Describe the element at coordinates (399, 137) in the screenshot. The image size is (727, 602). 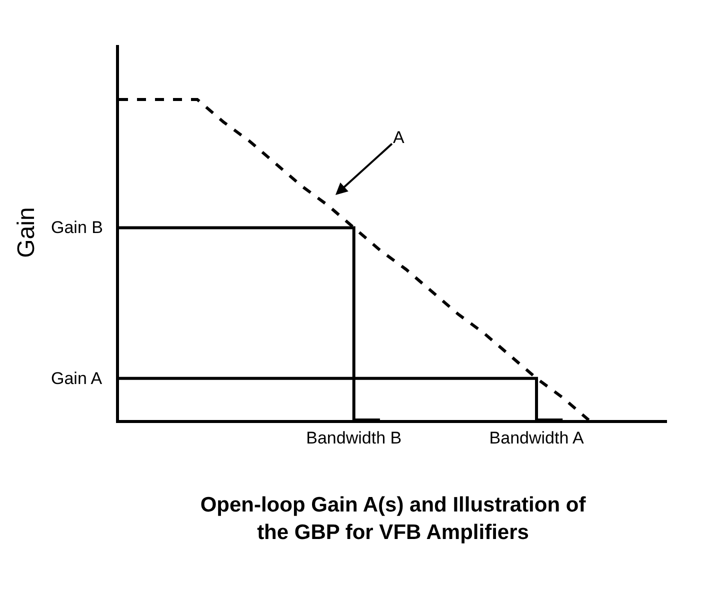
I see `annotation: A` at that location.